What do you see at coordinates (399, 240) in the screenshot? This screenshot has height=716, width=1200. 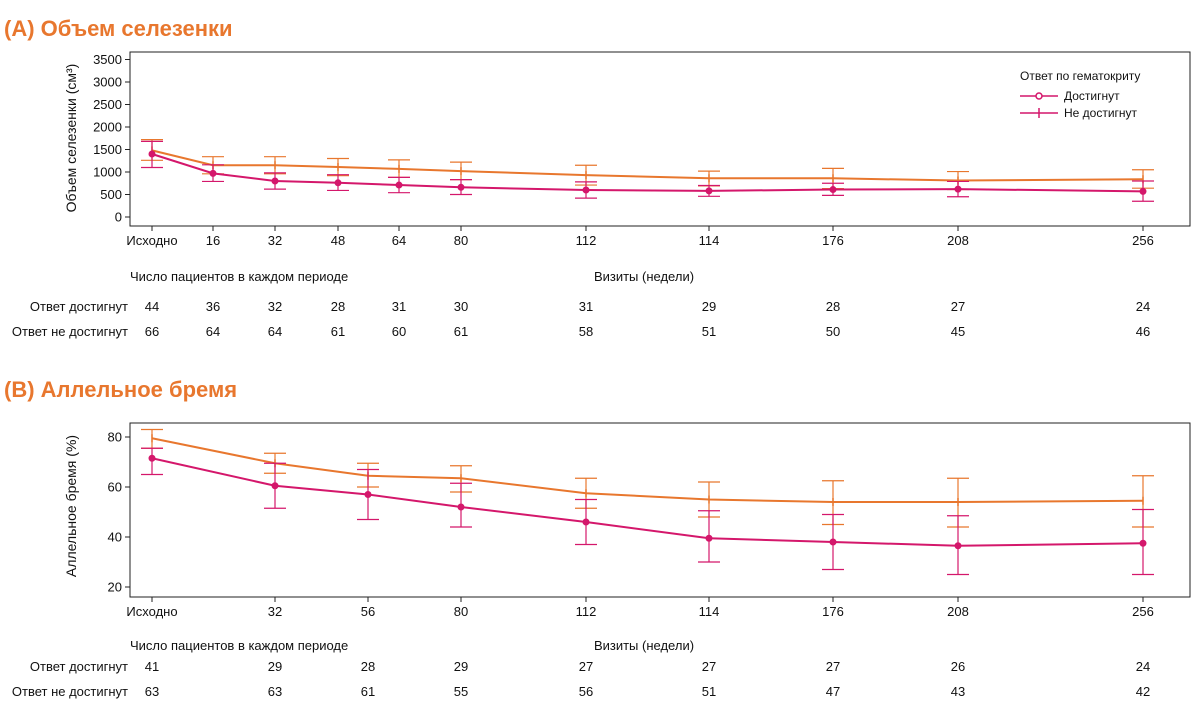 I see `x-tick-label: 64` at bounding box center [399, 240].